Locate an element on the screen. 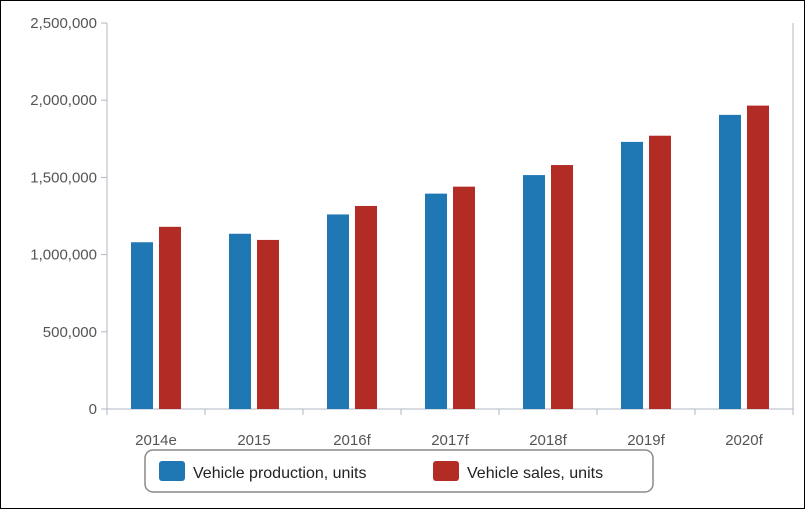  x-tick-label: 2020f is located at coordinates (744, 440).